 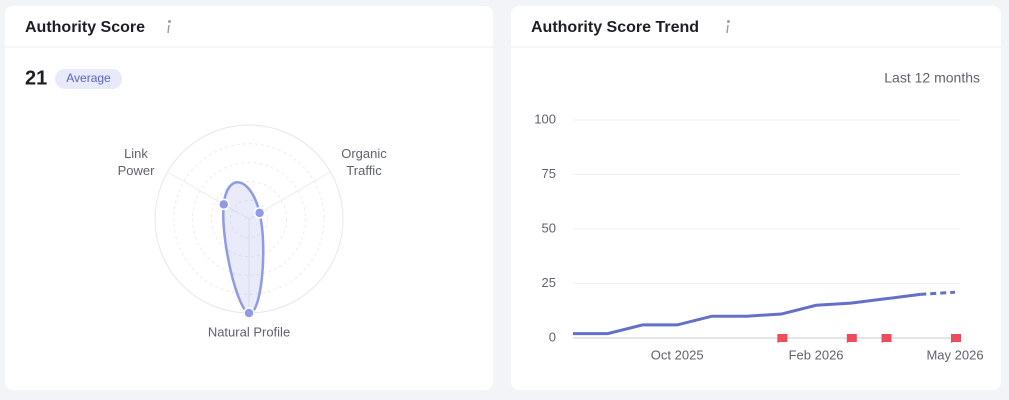 What do you see at coordinates (545, 118) in the screenshot?
I see `y-tick-label: 100` at bounding box center [545, 118].